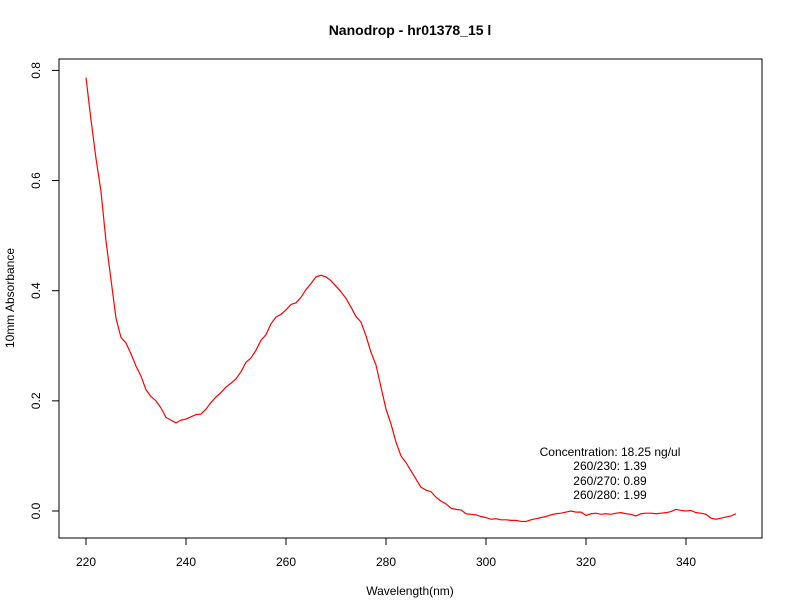 Image resolution: width=792 pixels, height=612 pixels. What do you see at coordinates (44, 290) in the screenshot?
I see `y-axis: 0.0 0.2 0.4 0.6 0.8` at bounding box center [44, 290].